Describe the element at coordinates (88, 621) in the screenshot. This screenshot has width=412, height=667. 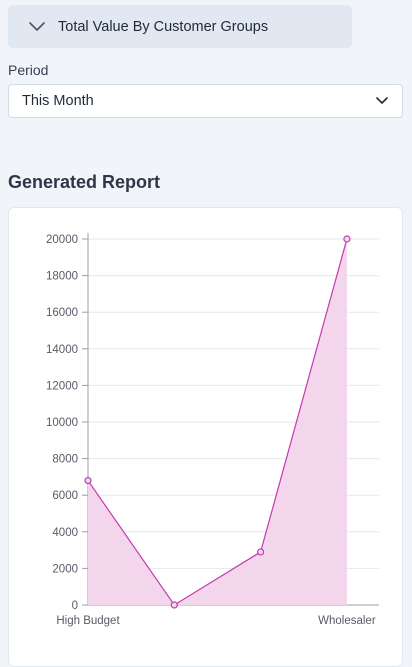
I see `x-tick-label: High Budget` at that location.